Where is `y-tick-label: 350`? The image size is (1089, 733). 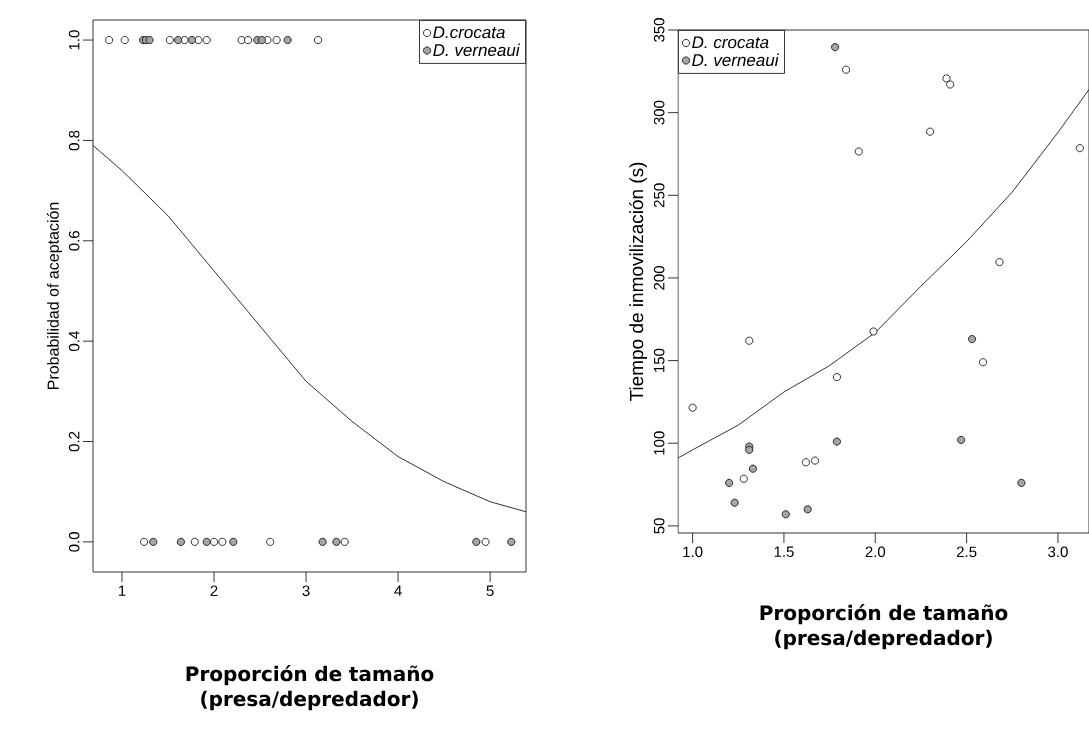
y-tick-label: 350 is located at coordinates (659, 30).